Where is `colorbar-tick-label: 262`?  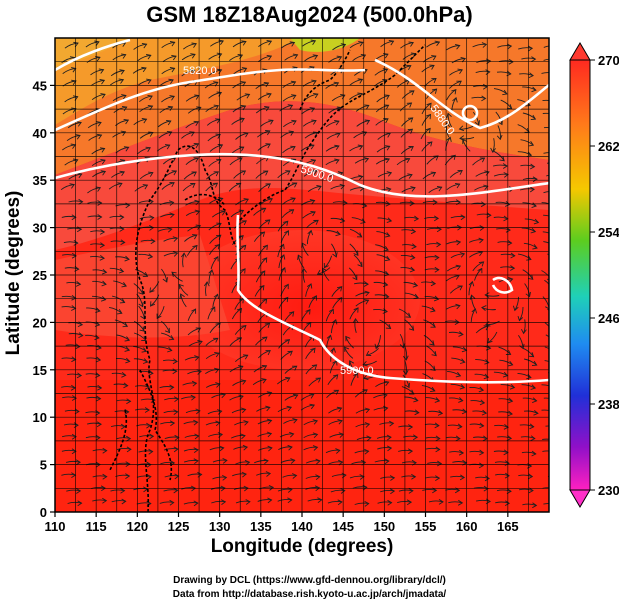
colorbar-tick-label: 262 is located at coordinates (608, 146).